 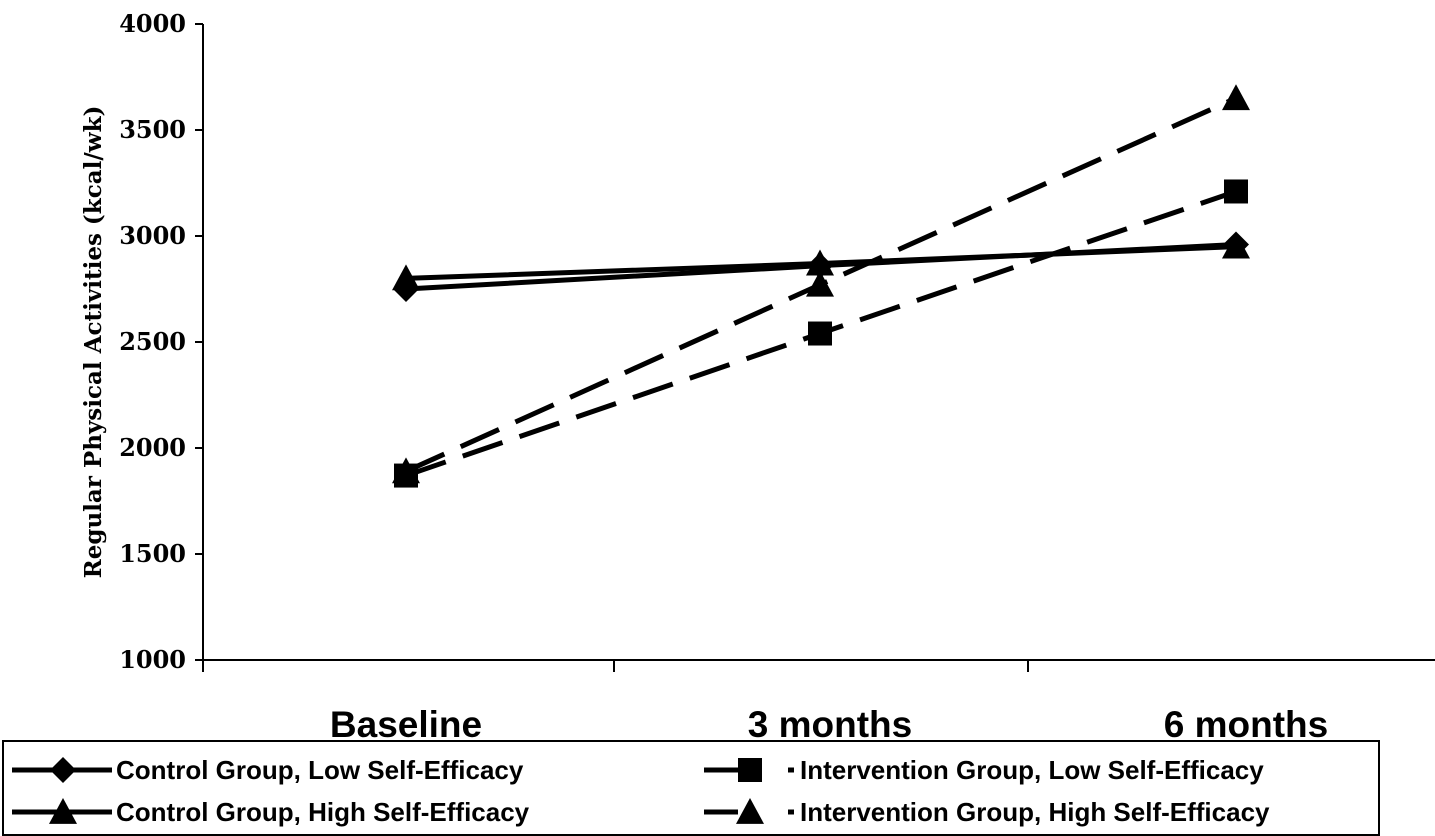 I want to click on legend-label: Control Group, Low Self-Efficacy, so click(x=320, y=770).